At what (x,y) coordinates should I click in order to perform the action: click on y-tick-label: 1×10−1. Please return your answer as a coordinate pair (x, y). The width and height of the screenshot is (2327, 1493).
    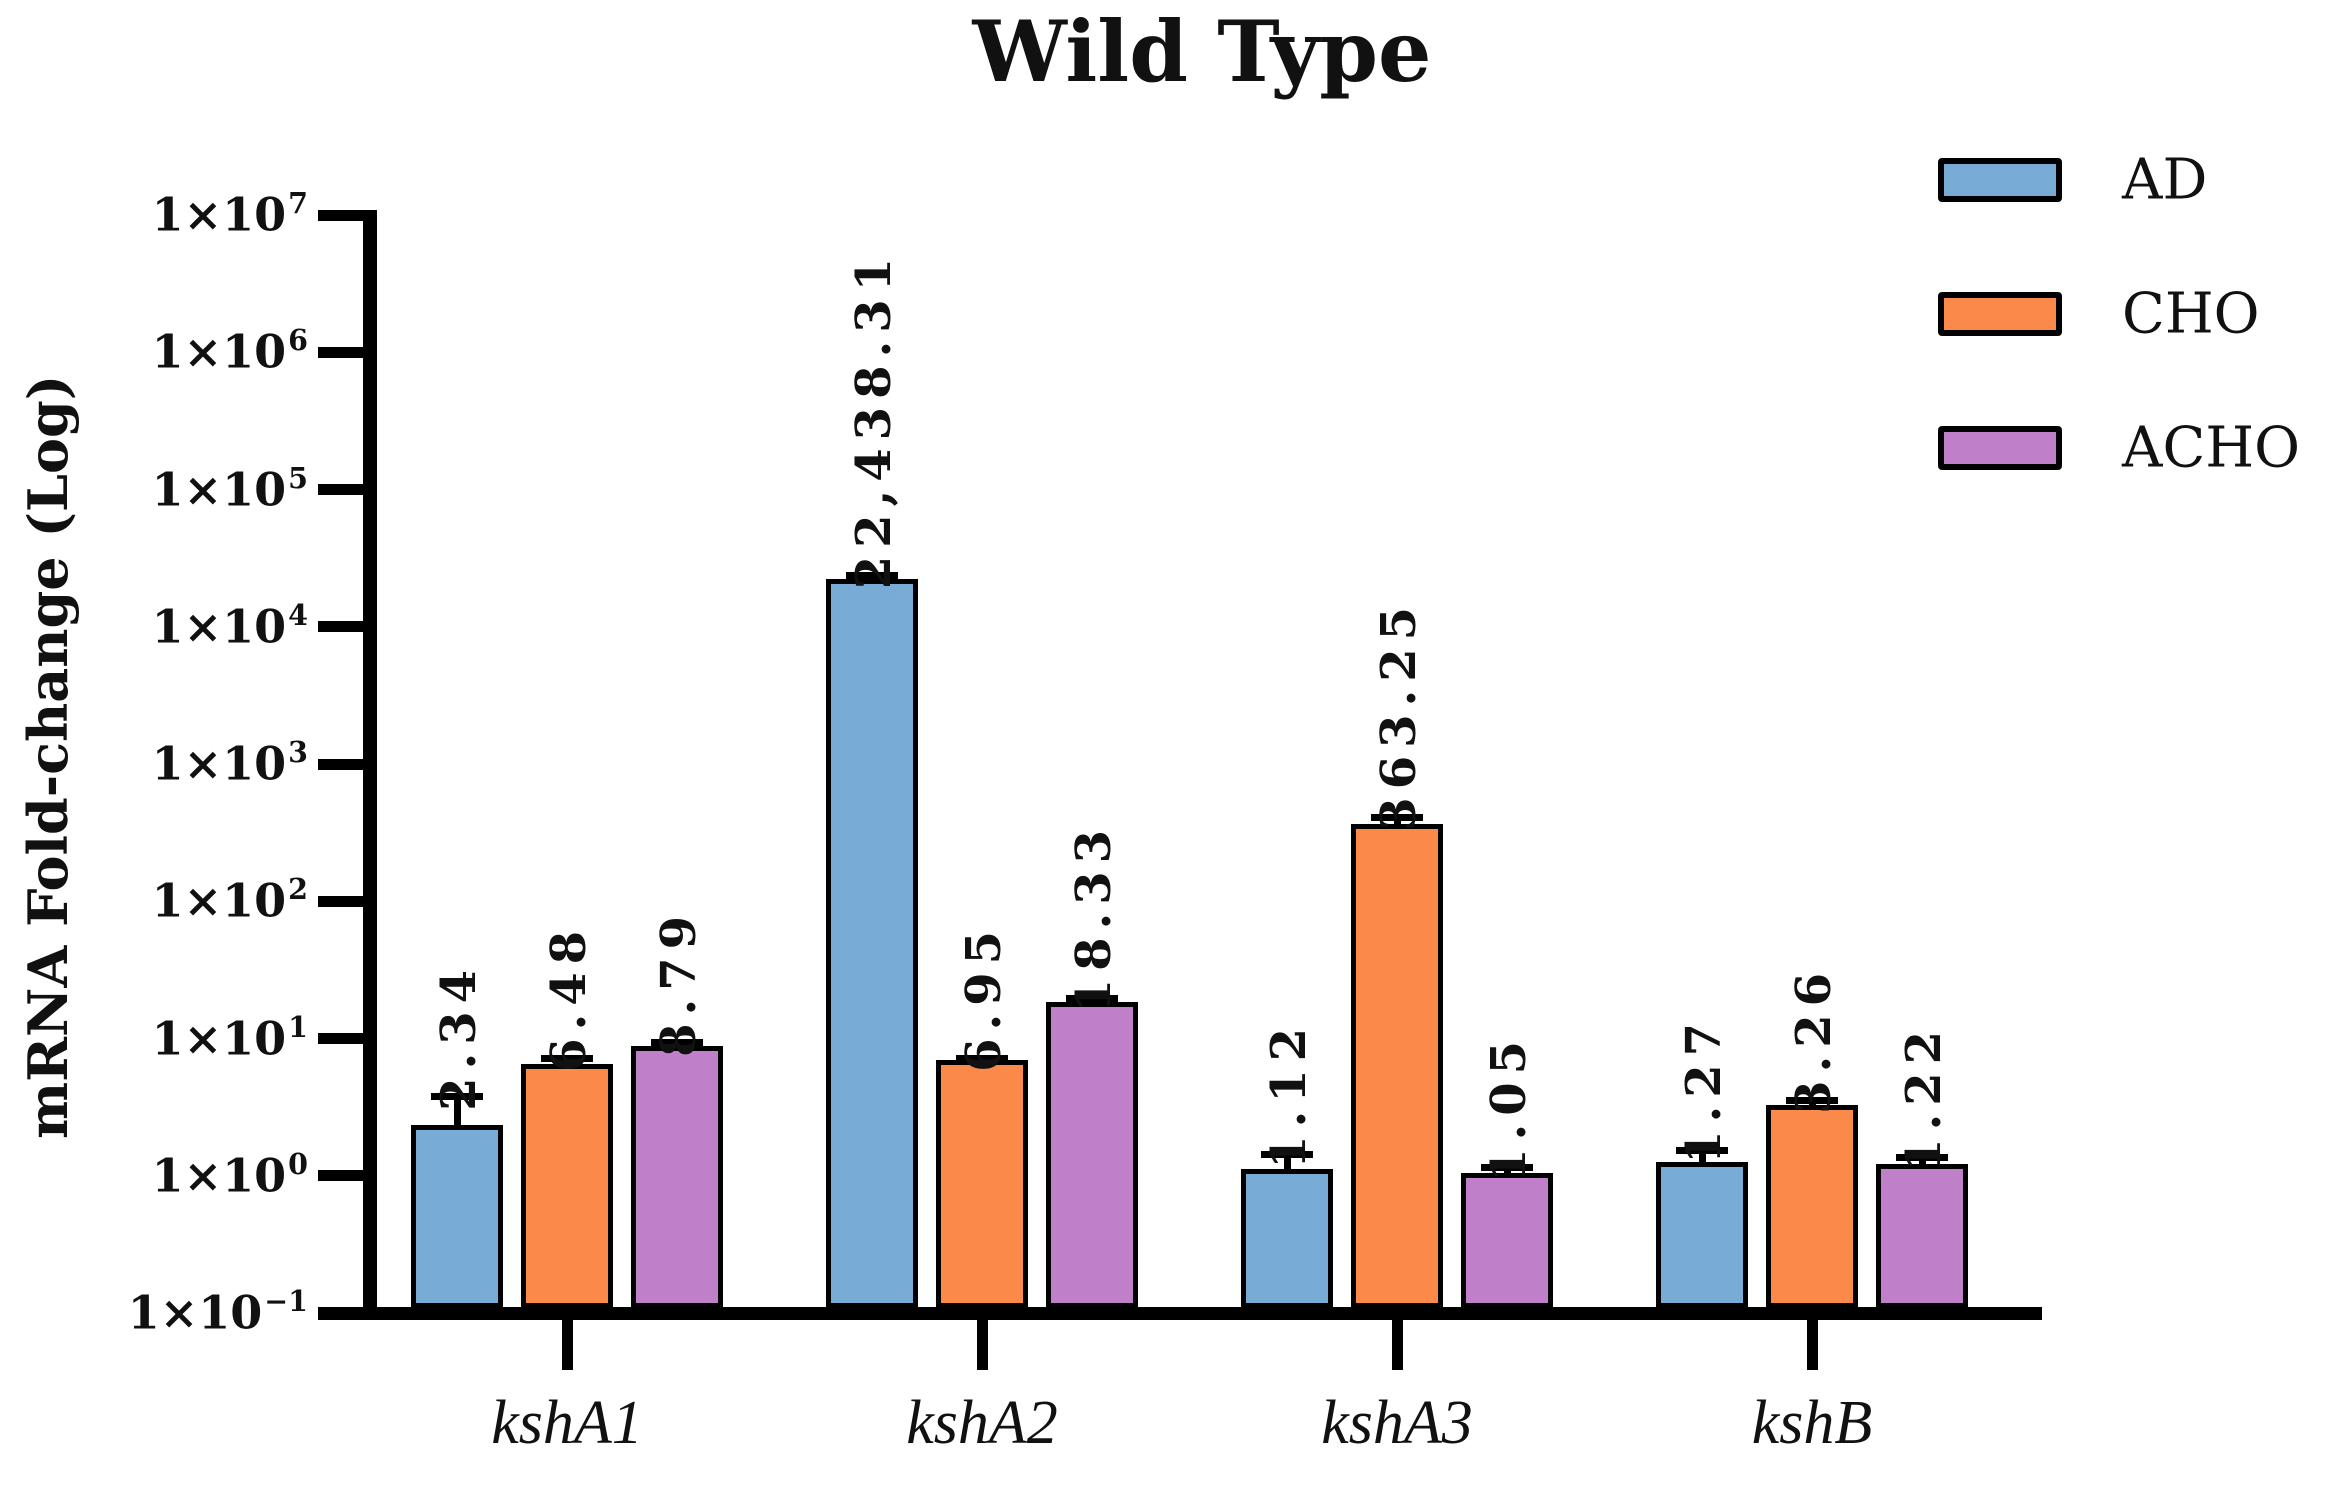
    Looking at the image, I should click on (217, 1312).